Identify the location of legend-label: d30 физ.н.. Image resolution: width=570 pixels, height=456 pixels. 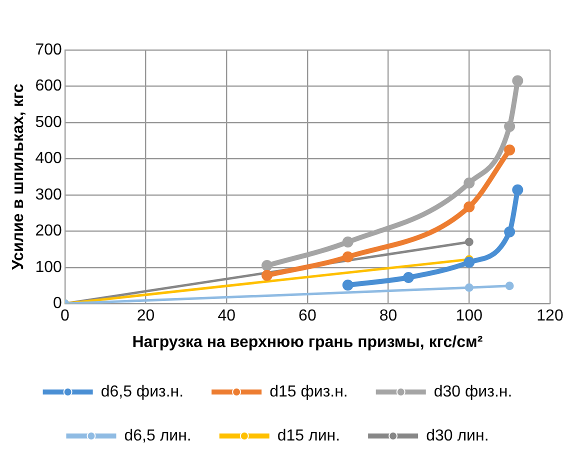
(473, 391).